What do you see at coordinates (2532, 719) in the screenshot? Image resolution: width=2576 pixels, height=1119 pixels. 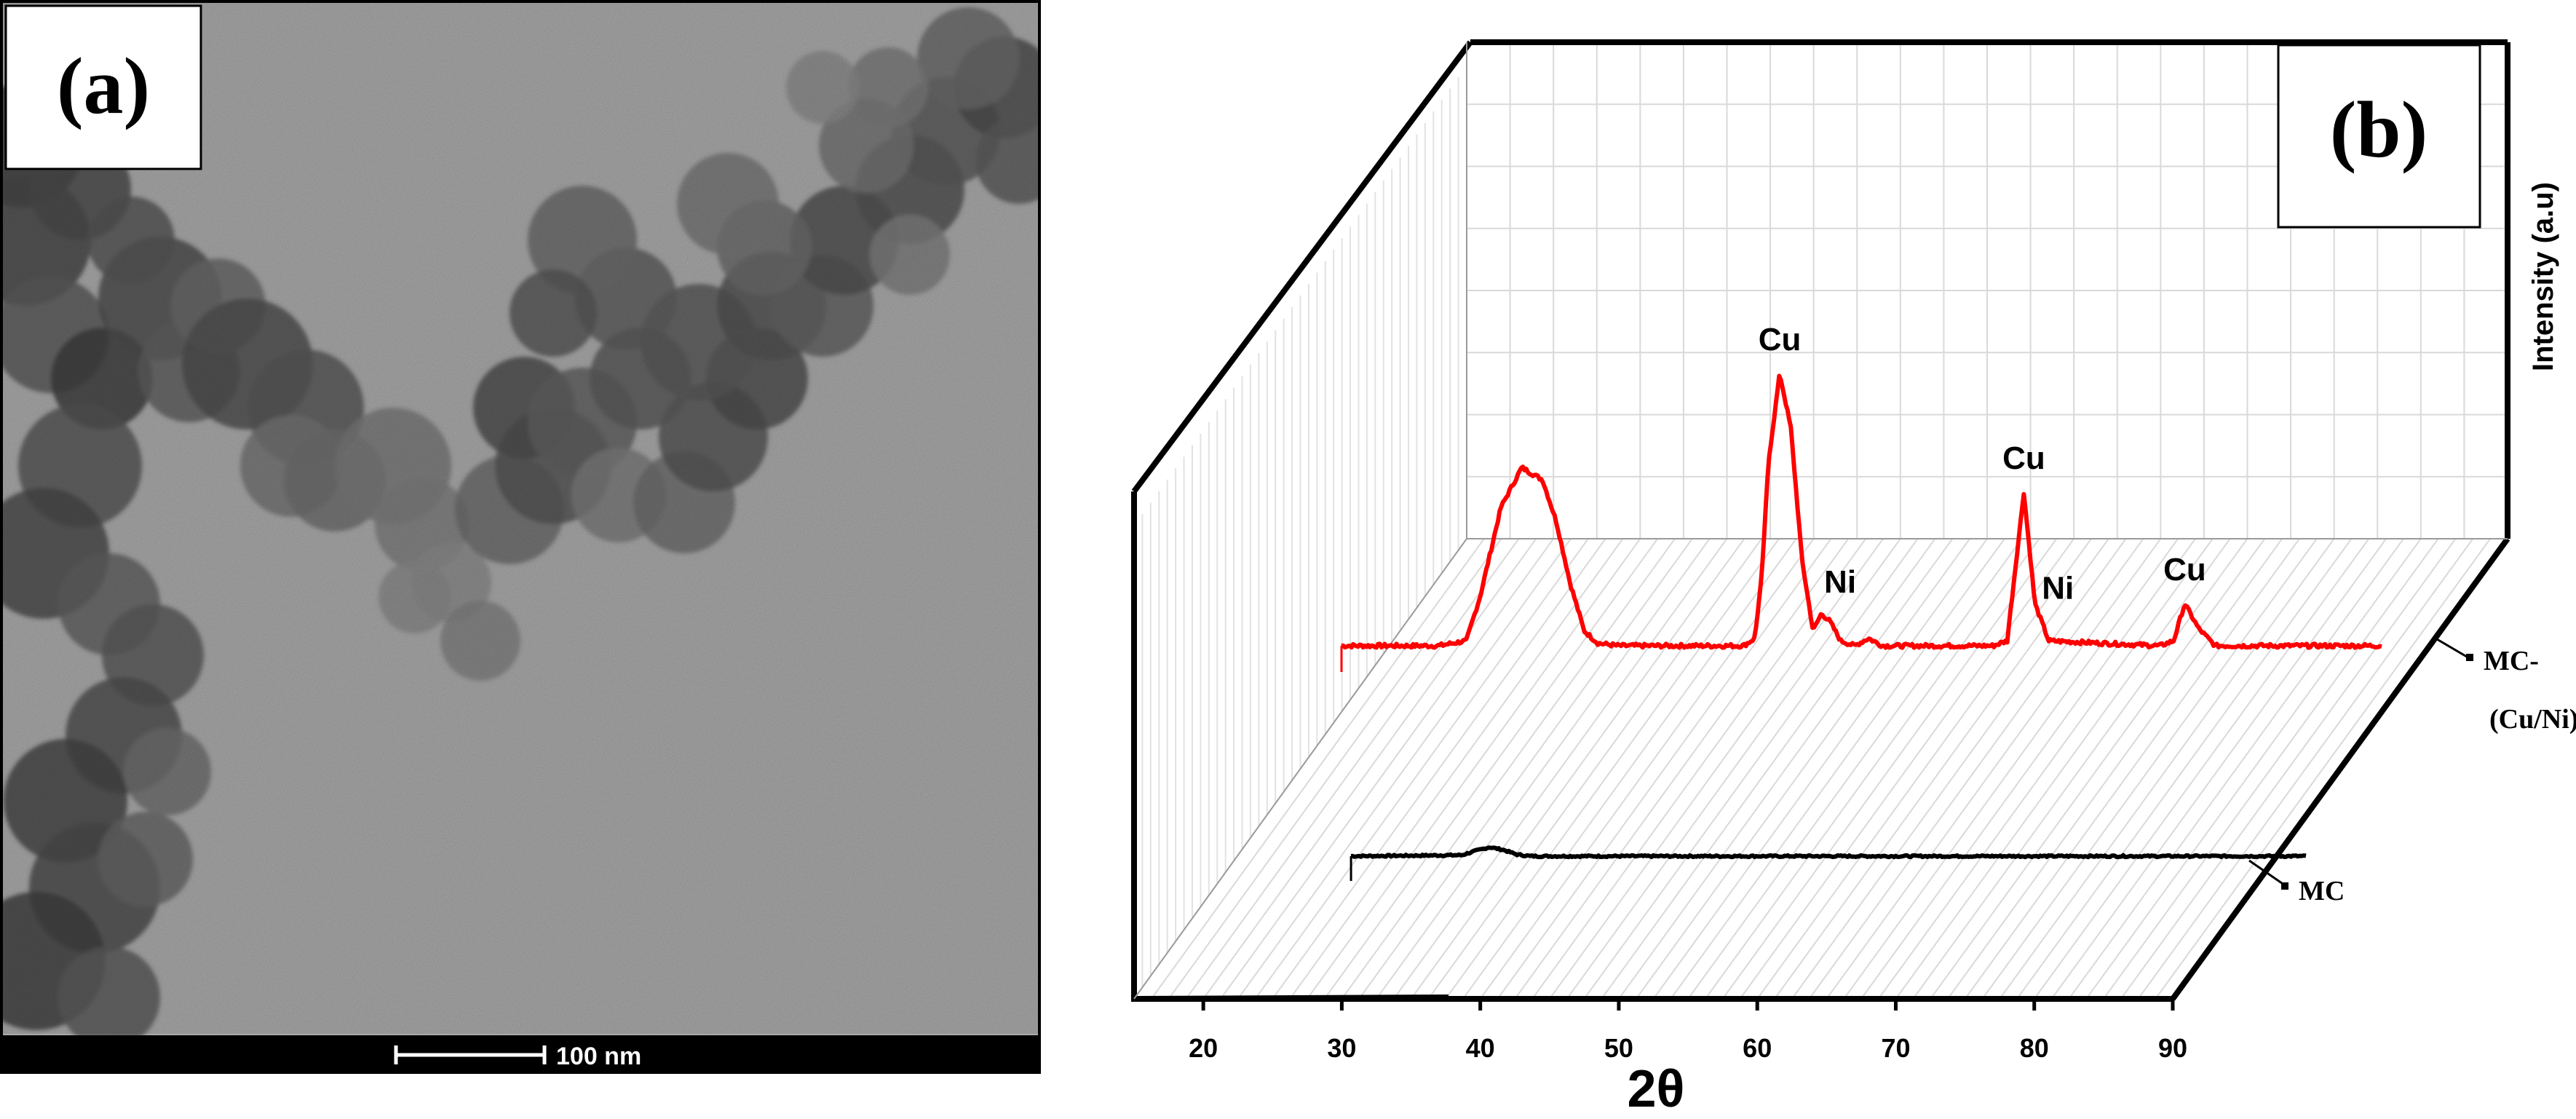 I see `series-label-mc-cu-ni-line2: (Cu/Ni)` at bounding box center [2532, 719].